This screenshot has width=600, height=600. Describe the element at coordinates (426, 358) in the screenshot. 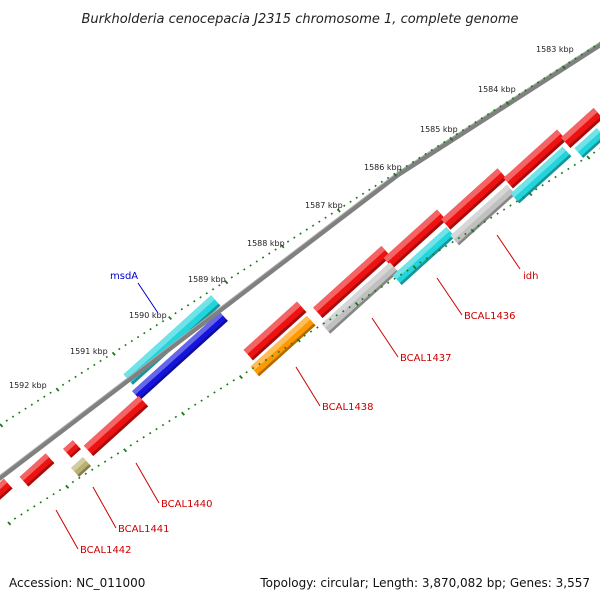

I see `gene-label: BCAL1437` at that location.